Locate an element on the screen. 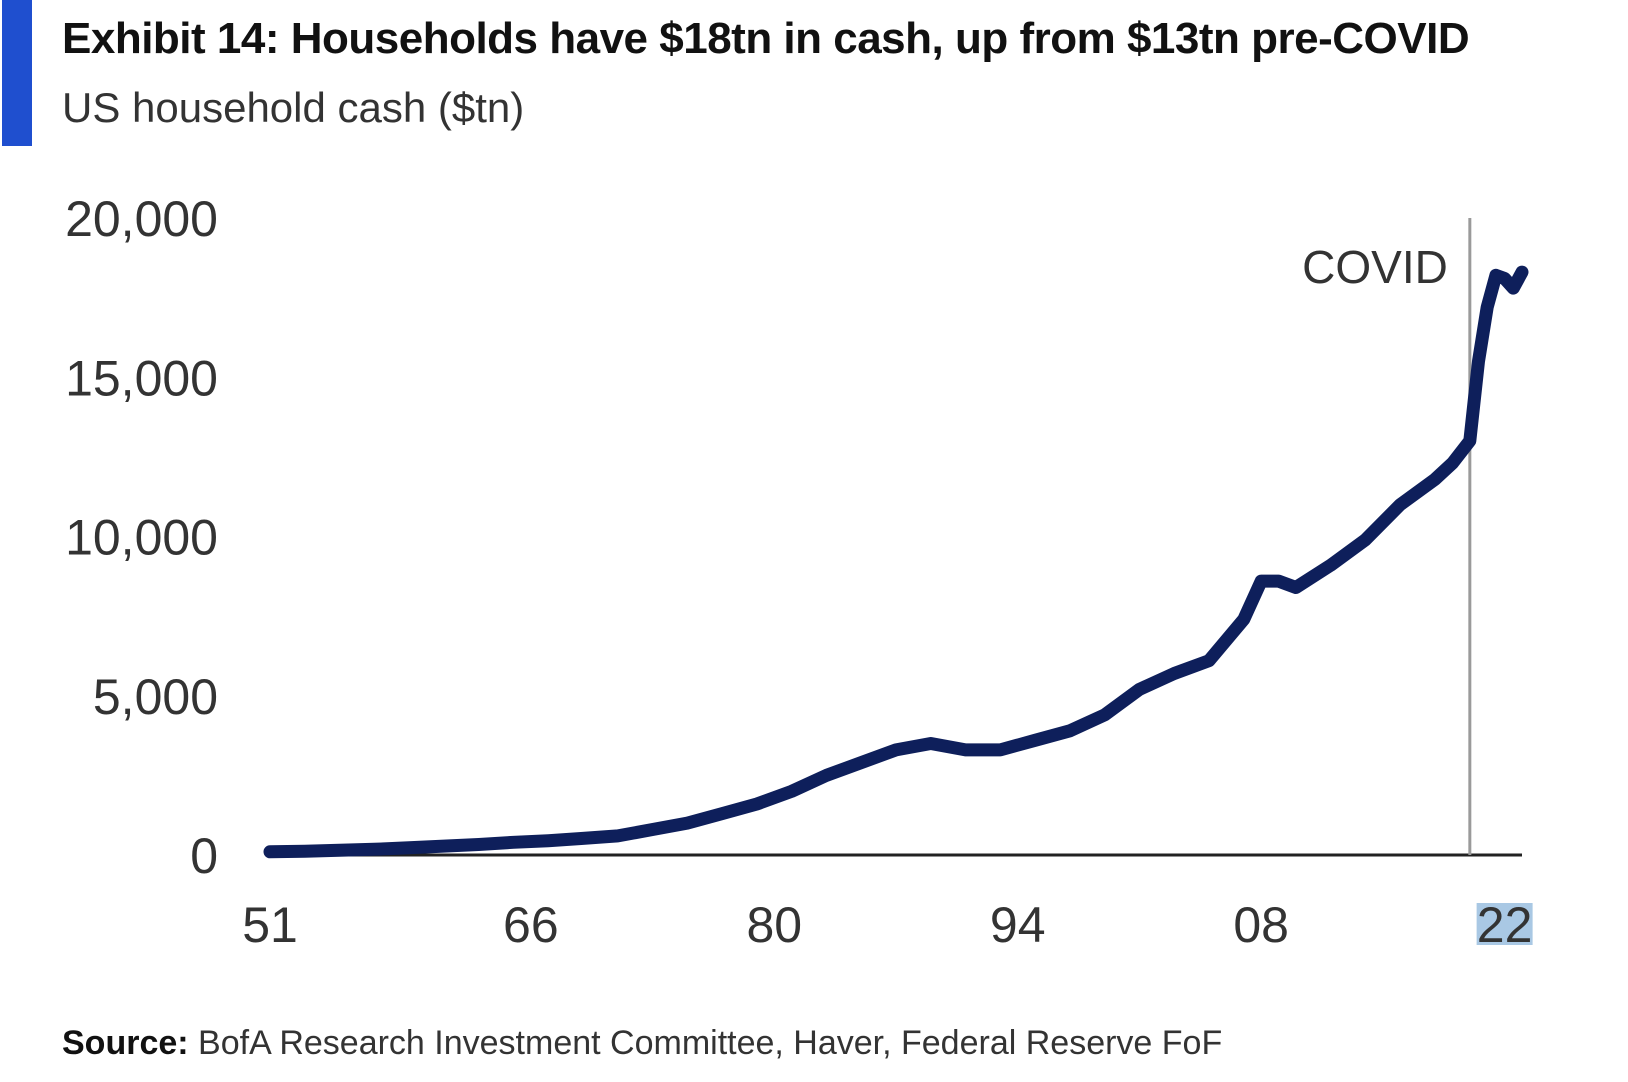 Image resolution: width=1628 pixels, height=1082 pixels. y-tick-label: 20,000 is located at coordinates (141, 219).